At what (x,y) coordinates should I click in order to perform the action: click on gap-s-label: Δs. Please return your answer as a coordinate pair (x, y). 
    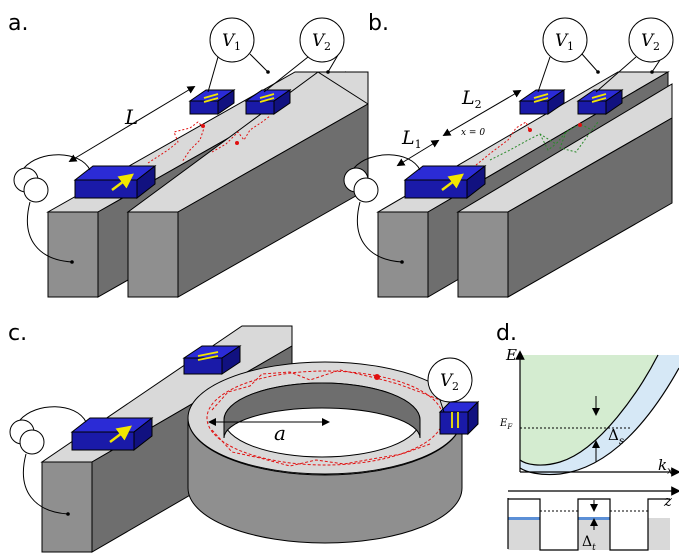
    Looking at the image, I should click on (616, 436).